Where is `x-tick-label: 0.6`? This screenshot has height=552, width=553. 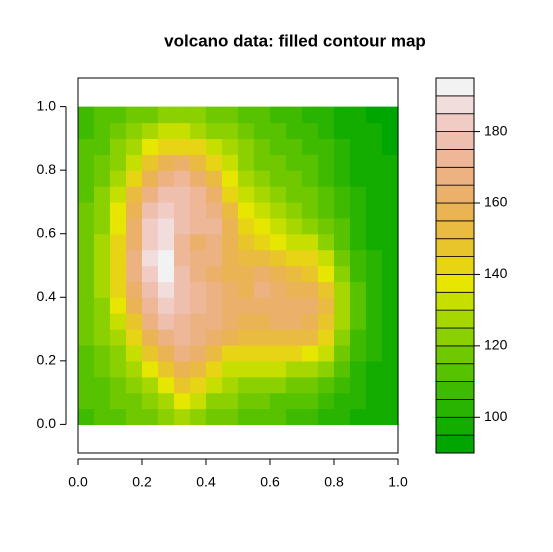
x-tick-label: 0.6 is located at coordinates (270, 482).